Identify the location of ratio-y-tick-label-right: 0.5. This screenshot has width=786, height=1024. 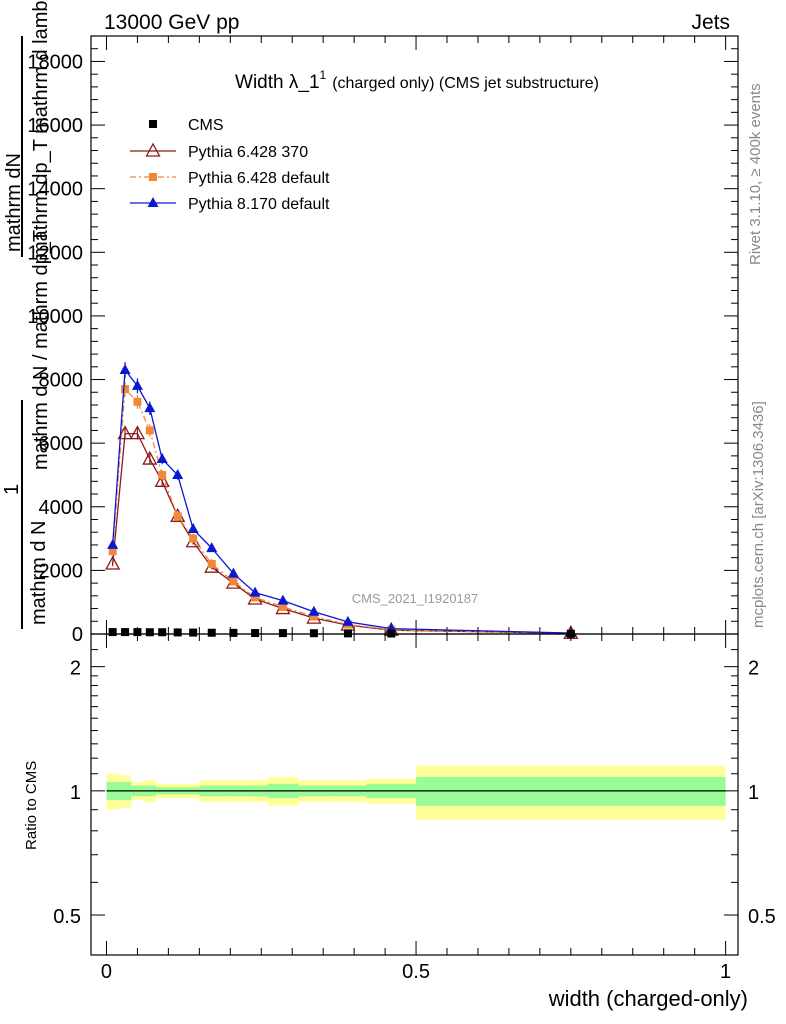
(762, 917).